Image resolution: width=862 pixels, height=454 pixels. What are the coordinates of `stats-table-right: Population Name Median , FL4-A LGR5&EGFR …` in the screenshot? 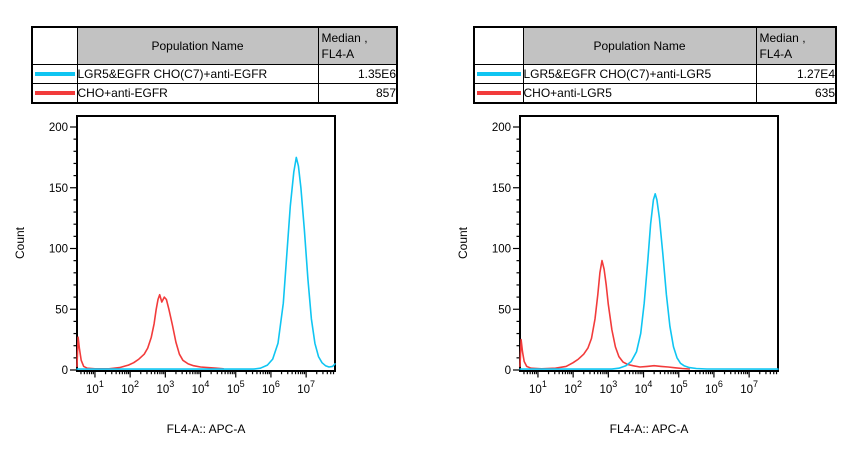 It's located at (655, 65).